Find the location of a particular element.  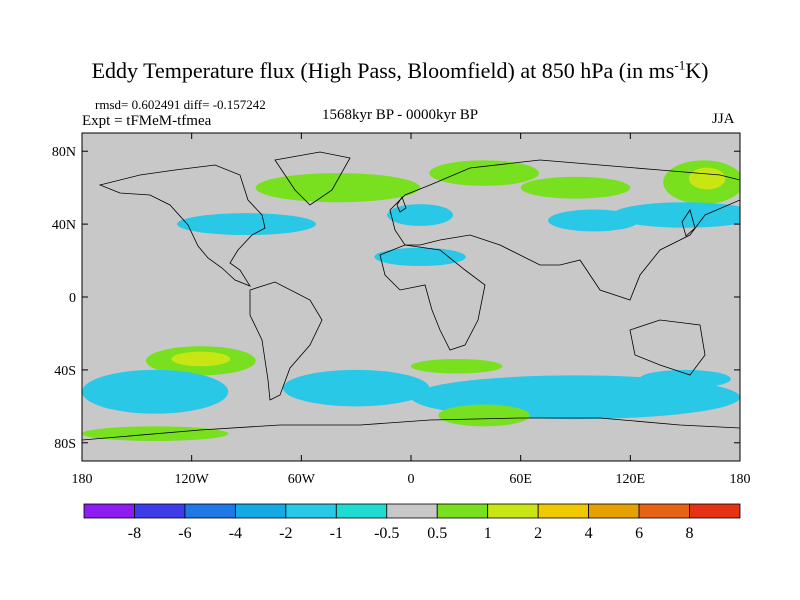

region-north-atlantic-positive is located at coordinates (338, 188).